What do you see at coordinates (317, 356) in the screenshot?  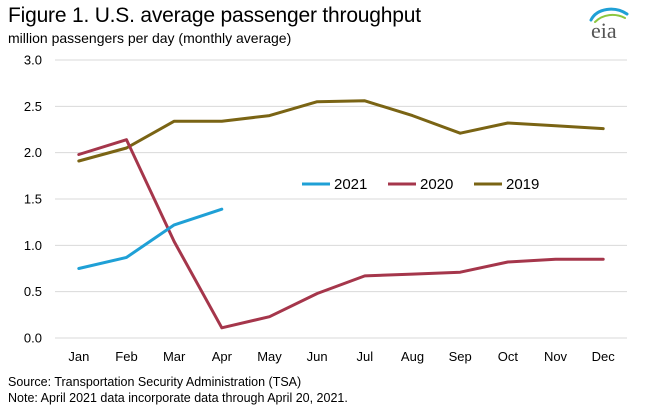 I see `x-tick-label: Jun` at bounding box center [317, 356].